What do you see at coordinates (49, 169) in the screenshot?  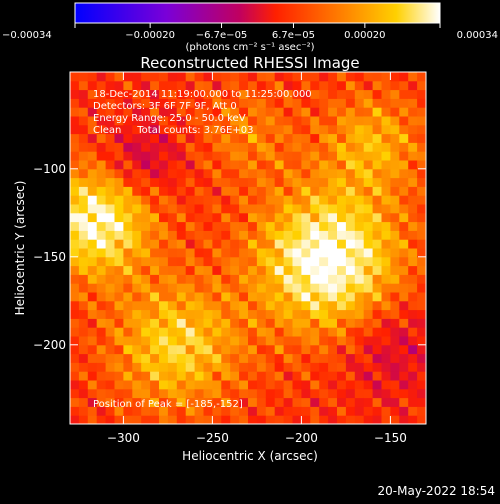 I see `y-tick-label: −100` at bounding box center [49, 169].